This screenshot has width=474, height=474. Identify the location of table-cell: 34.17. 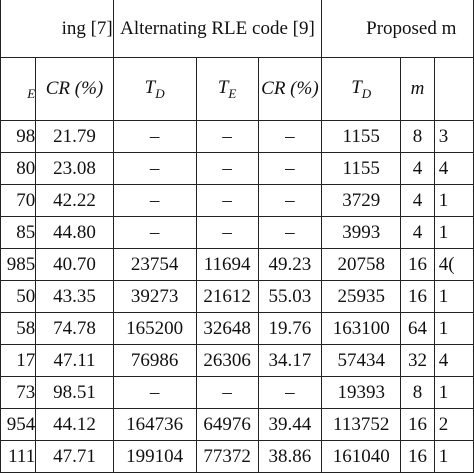
(290, 360).